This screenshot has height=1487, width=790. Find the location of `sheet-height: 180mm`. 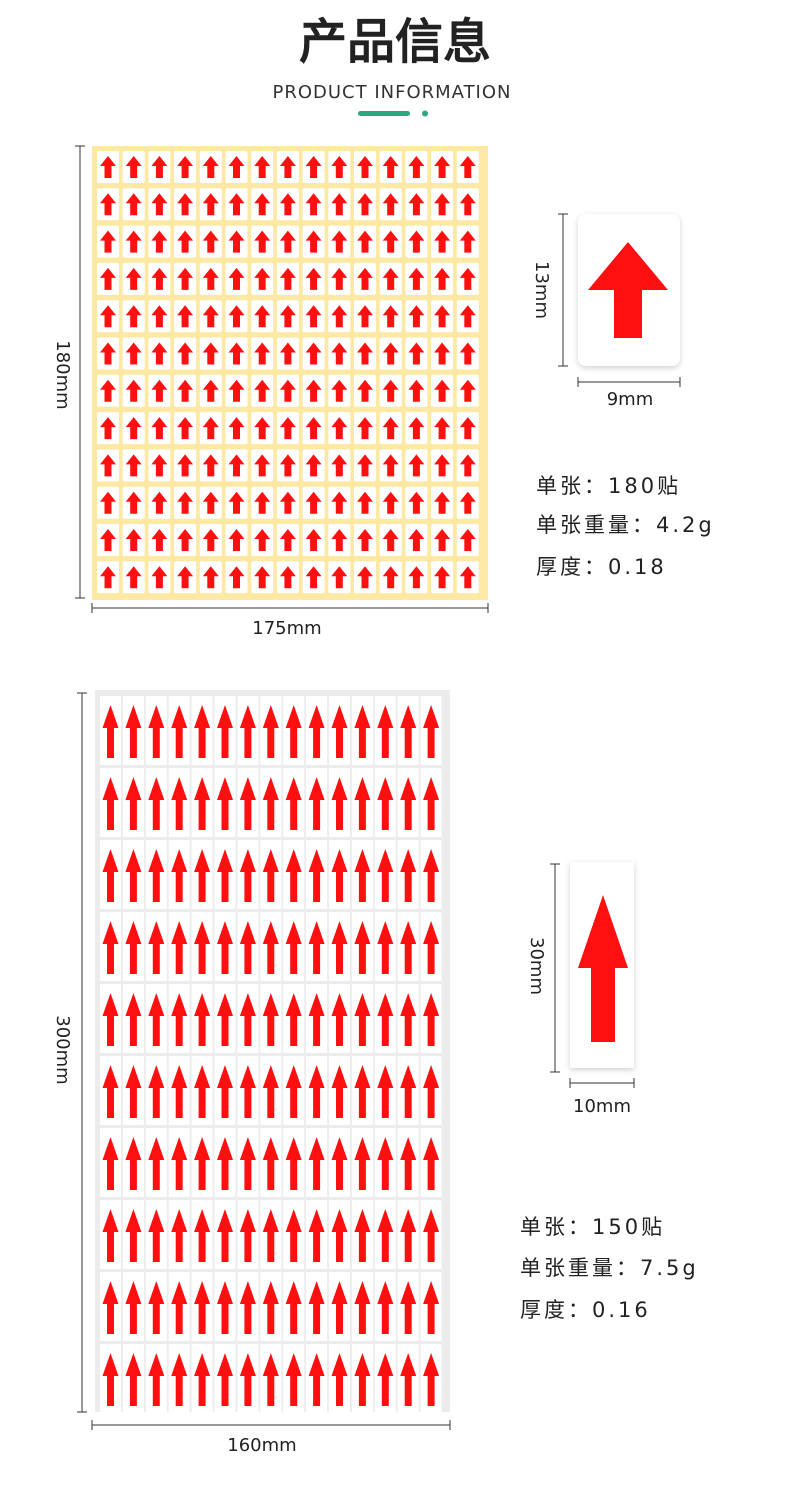

sheet-height: 180mm is located at coordinates (62, 374).